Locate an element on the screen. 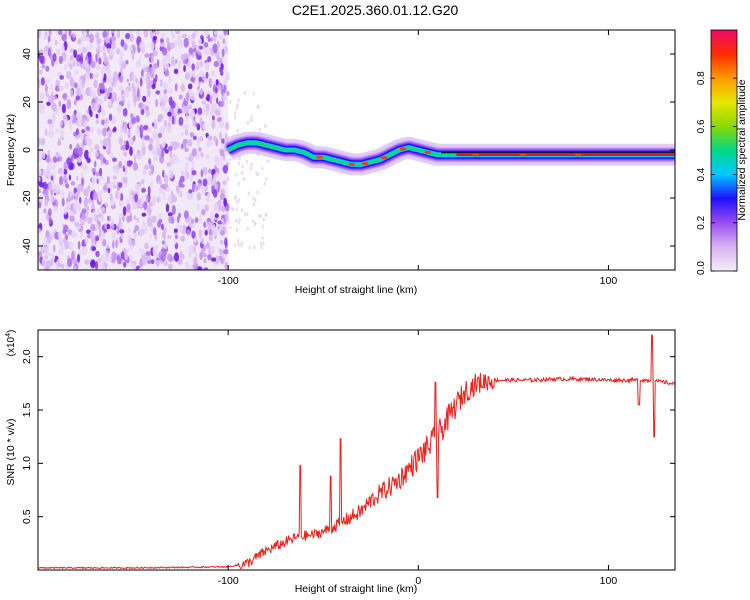 The height and width of the screenshot is (600, 750). y-tick-label: 0 is located at coordinates (27, 150).